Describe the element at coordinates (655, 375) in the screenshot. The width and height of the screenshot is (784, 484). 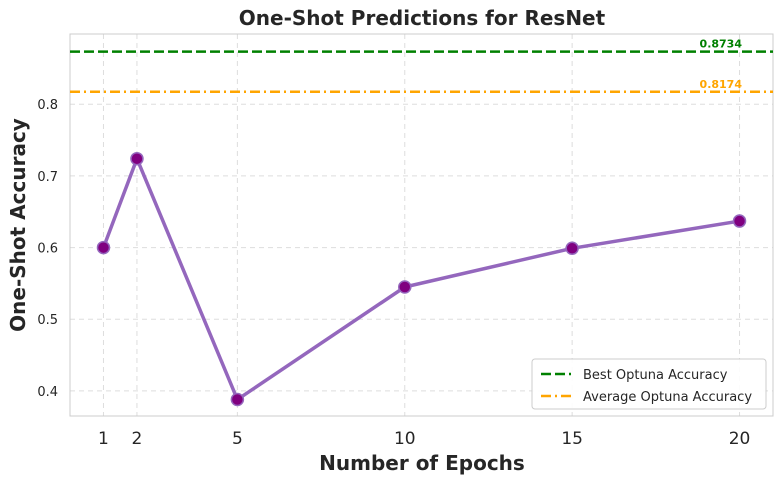
I see `legend-entry-0: Best Optuna Accuracy` at that location.